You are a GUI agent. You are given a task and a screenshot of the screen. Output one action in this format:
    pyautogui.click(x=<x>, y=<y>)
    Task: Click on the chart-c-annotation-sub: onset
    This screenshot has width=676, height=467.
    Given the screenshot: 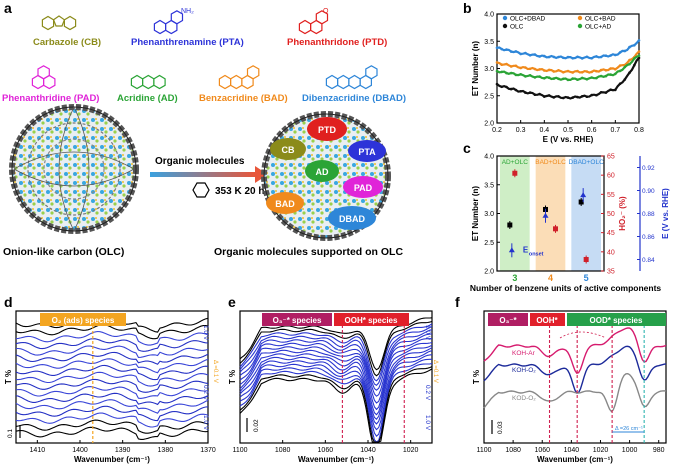 What is the action you would take?
    pyautogui.click(x=536, y=255)
    